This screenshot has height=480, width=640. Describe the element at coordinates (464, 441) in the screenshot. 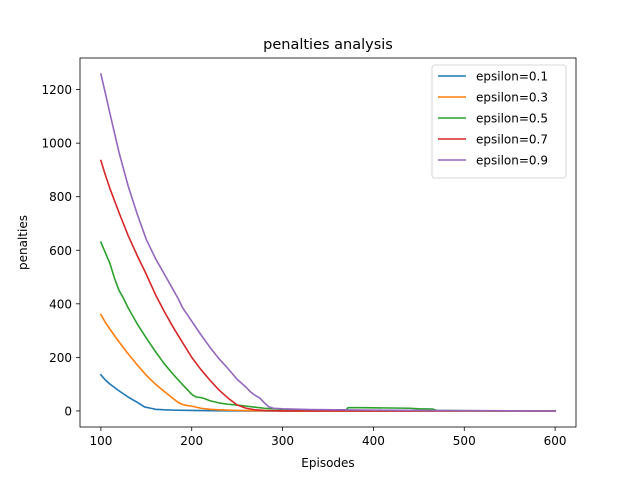

I see `x-tick-label: 500` at that location.